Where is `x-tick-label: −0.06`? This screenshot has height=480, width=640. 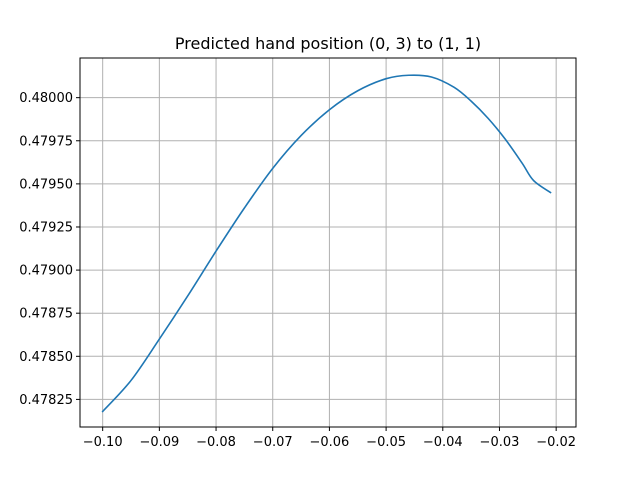
x-tick-label: −0.06 is located at coordinates (329, 442).